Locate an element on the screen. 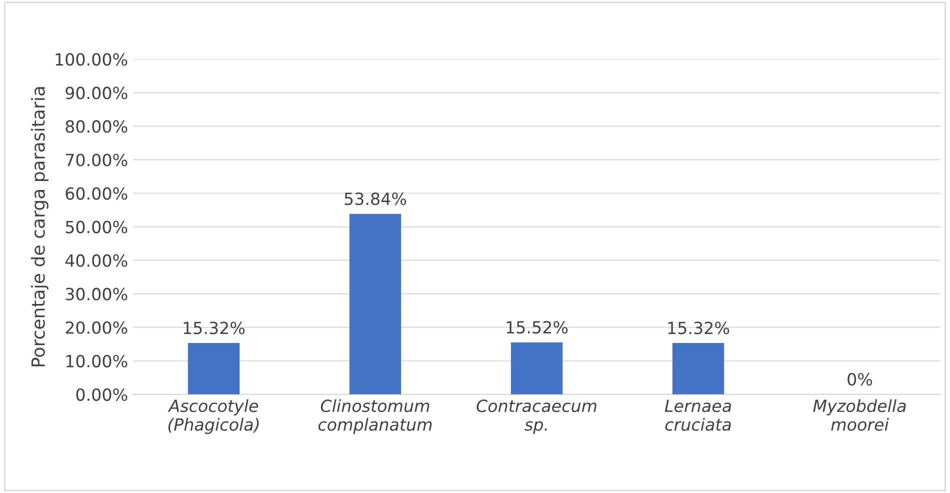  y-tick-label: 50.00% is located at coordinates (97, 227).